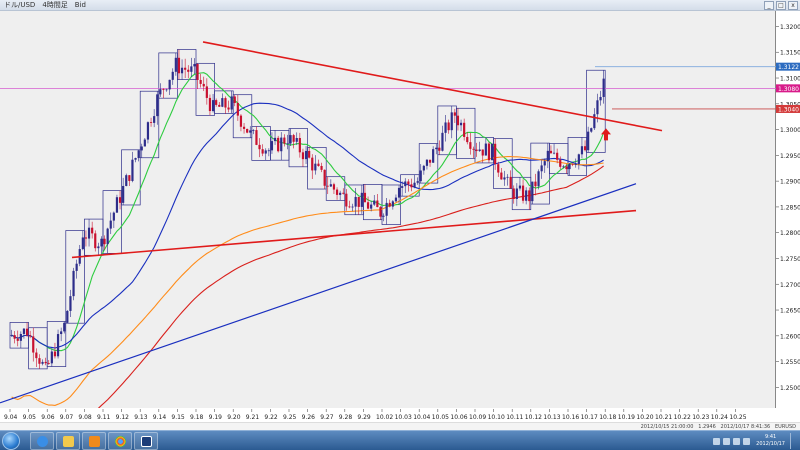 Image resolution: width=800 pixels, height=450 pixels. What do you see at coordinates (727, 441) in the screenshot?
I see `tray-network-icon` at bounding box center [727, 441].